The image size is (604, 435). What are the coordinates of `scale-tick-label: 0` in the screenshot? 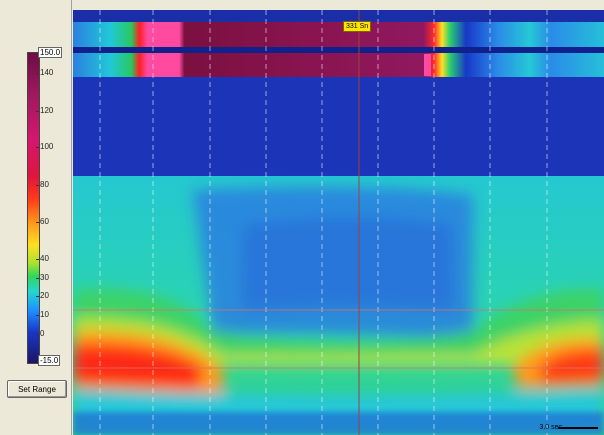 It's located at (52, 334).